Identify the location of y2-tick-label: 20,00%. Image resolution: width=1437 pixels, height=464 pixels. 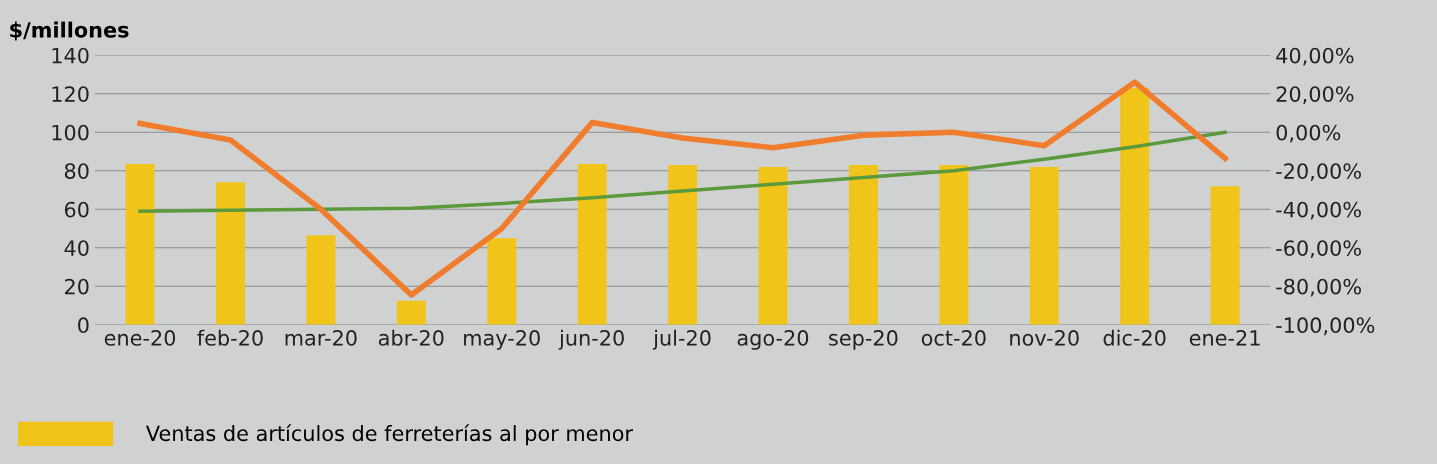
(1315, 95).